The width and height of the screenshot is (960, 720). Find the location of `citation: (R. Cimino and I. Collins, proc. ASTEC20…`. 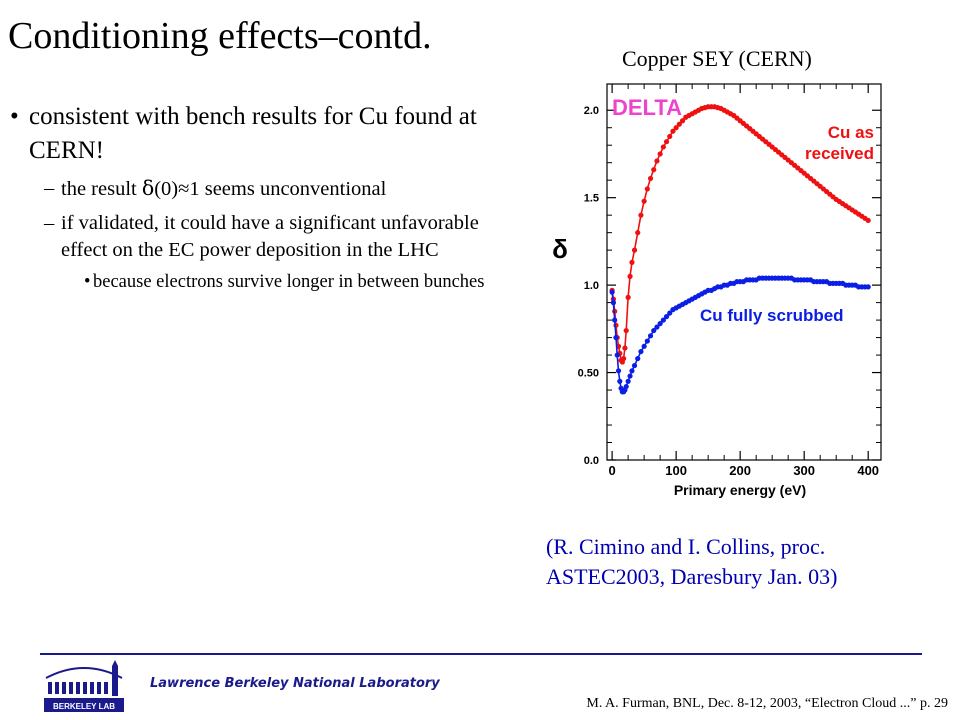

citation: (R. Cimino and I. Collins, proc. ASTEC20… is located at coordinates (691, 562).